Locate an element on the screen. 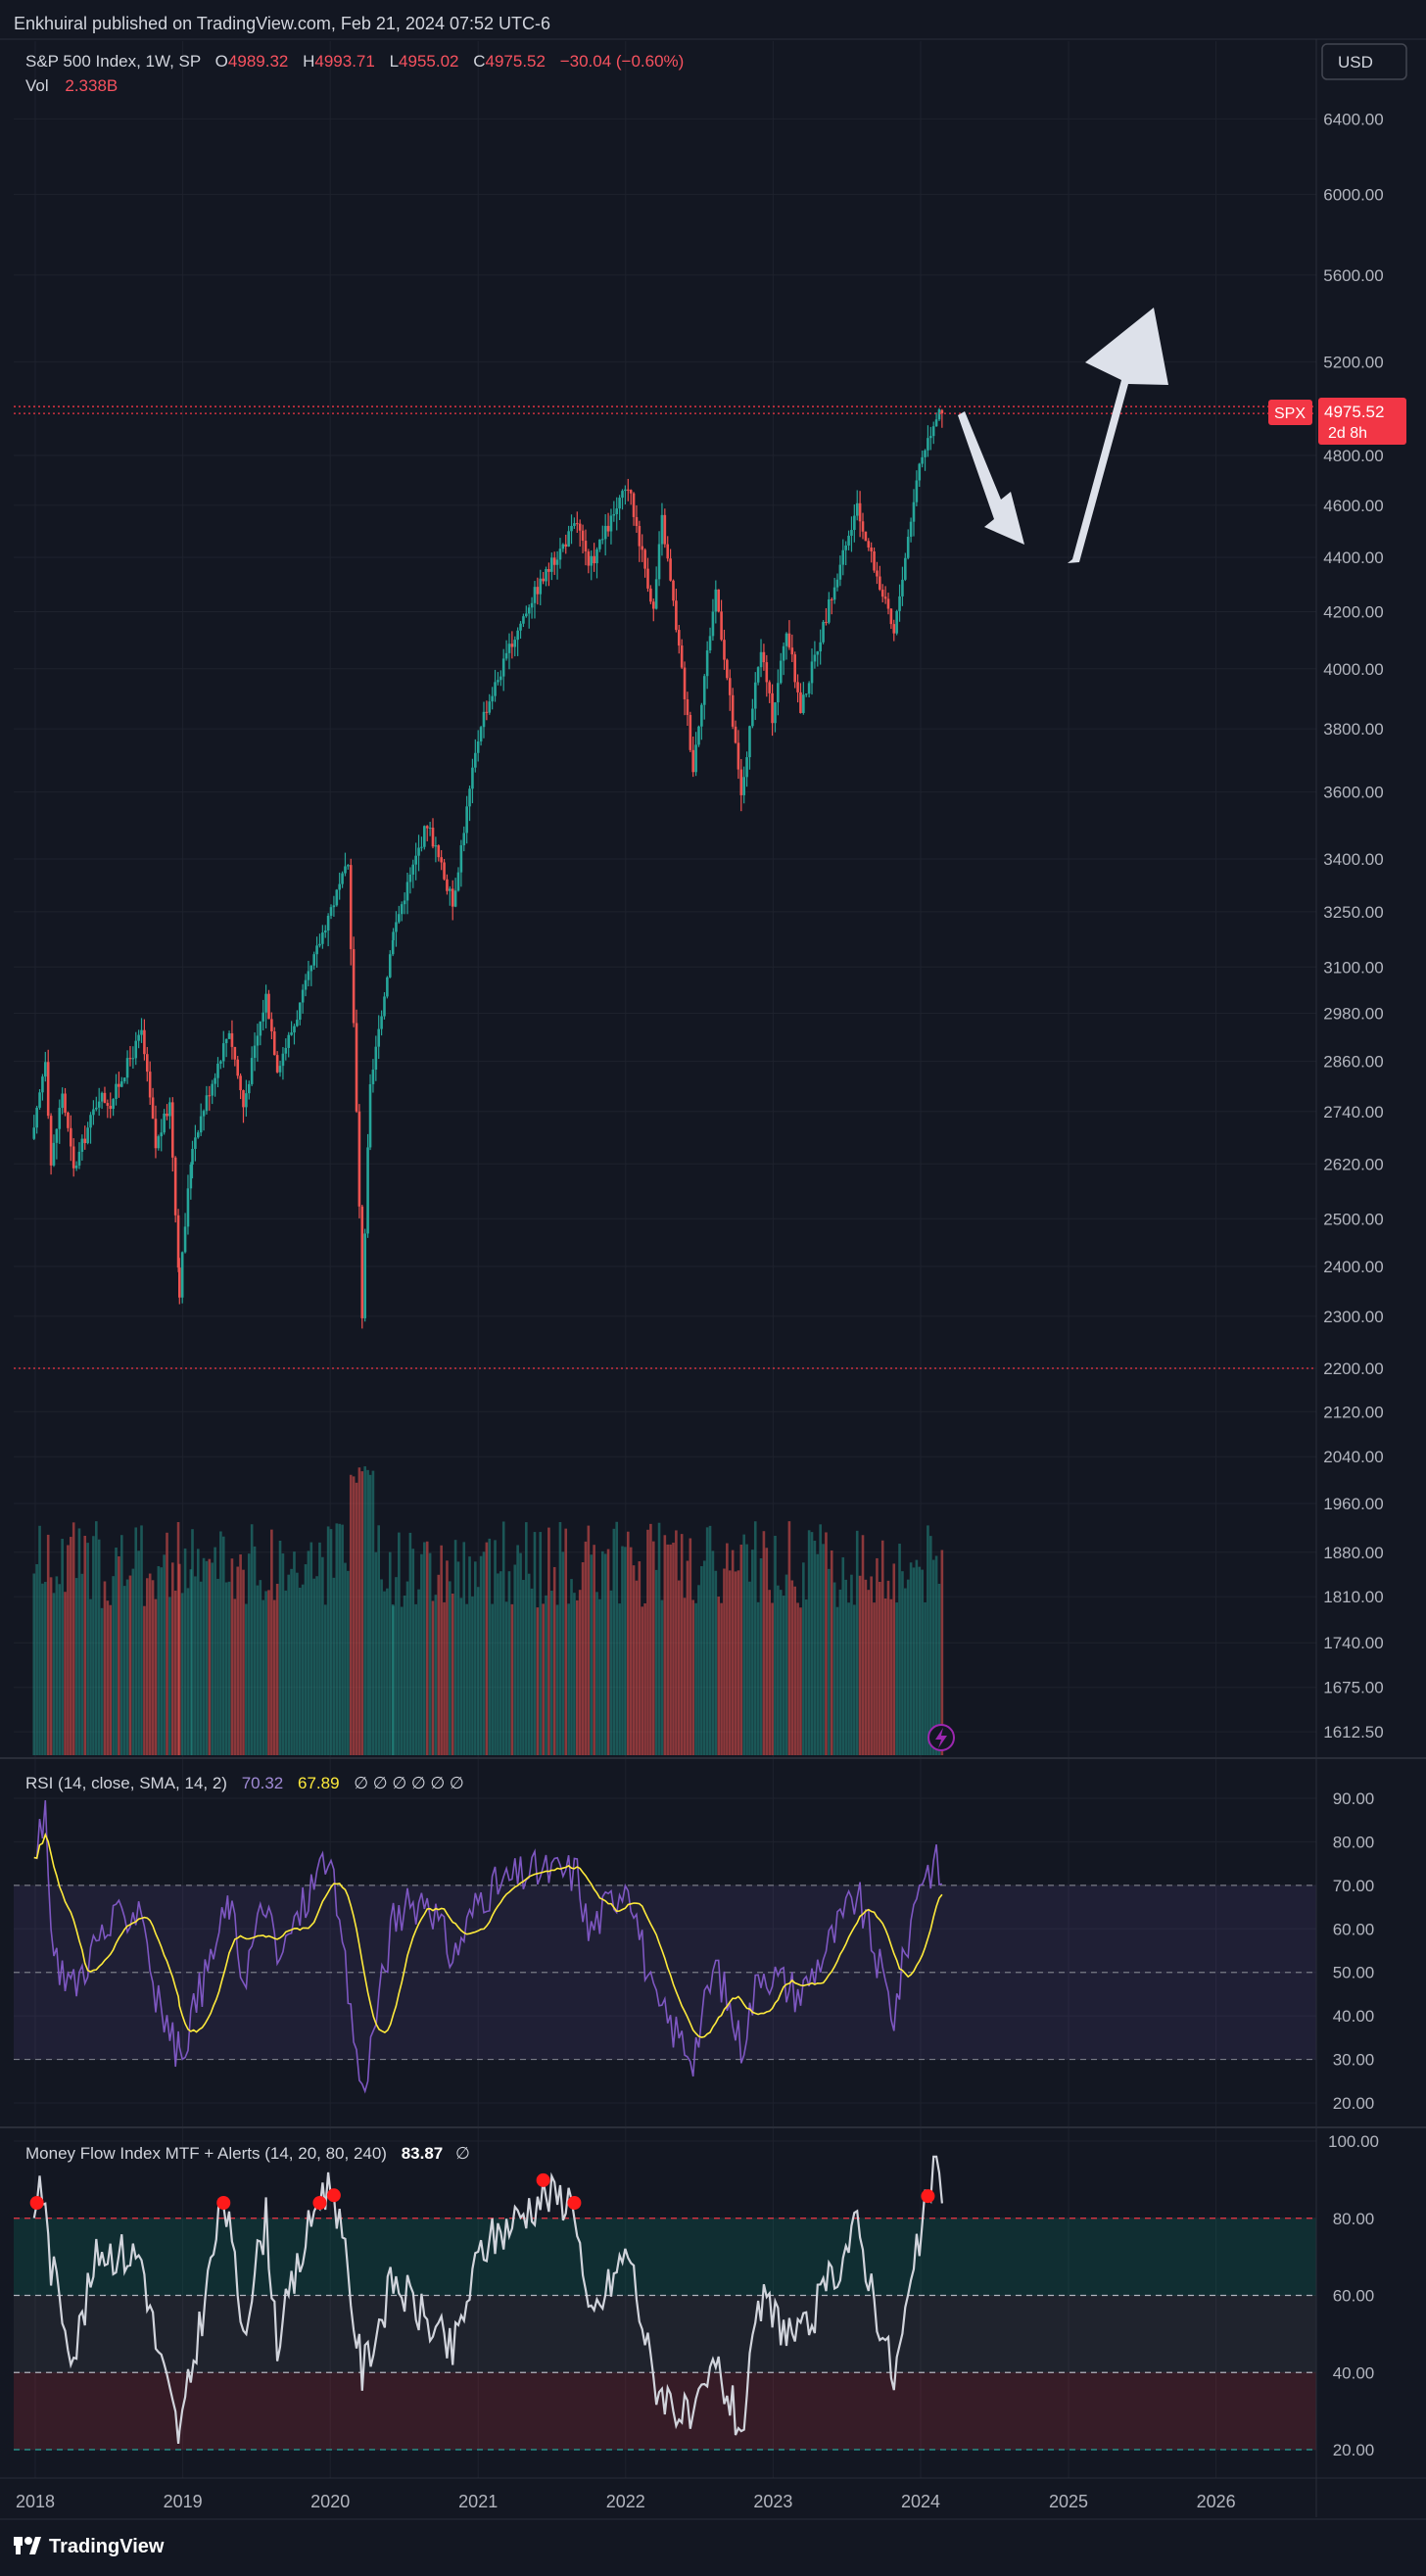  price-tick-label: 2300.00 is located at coordinates (1353, 1317).